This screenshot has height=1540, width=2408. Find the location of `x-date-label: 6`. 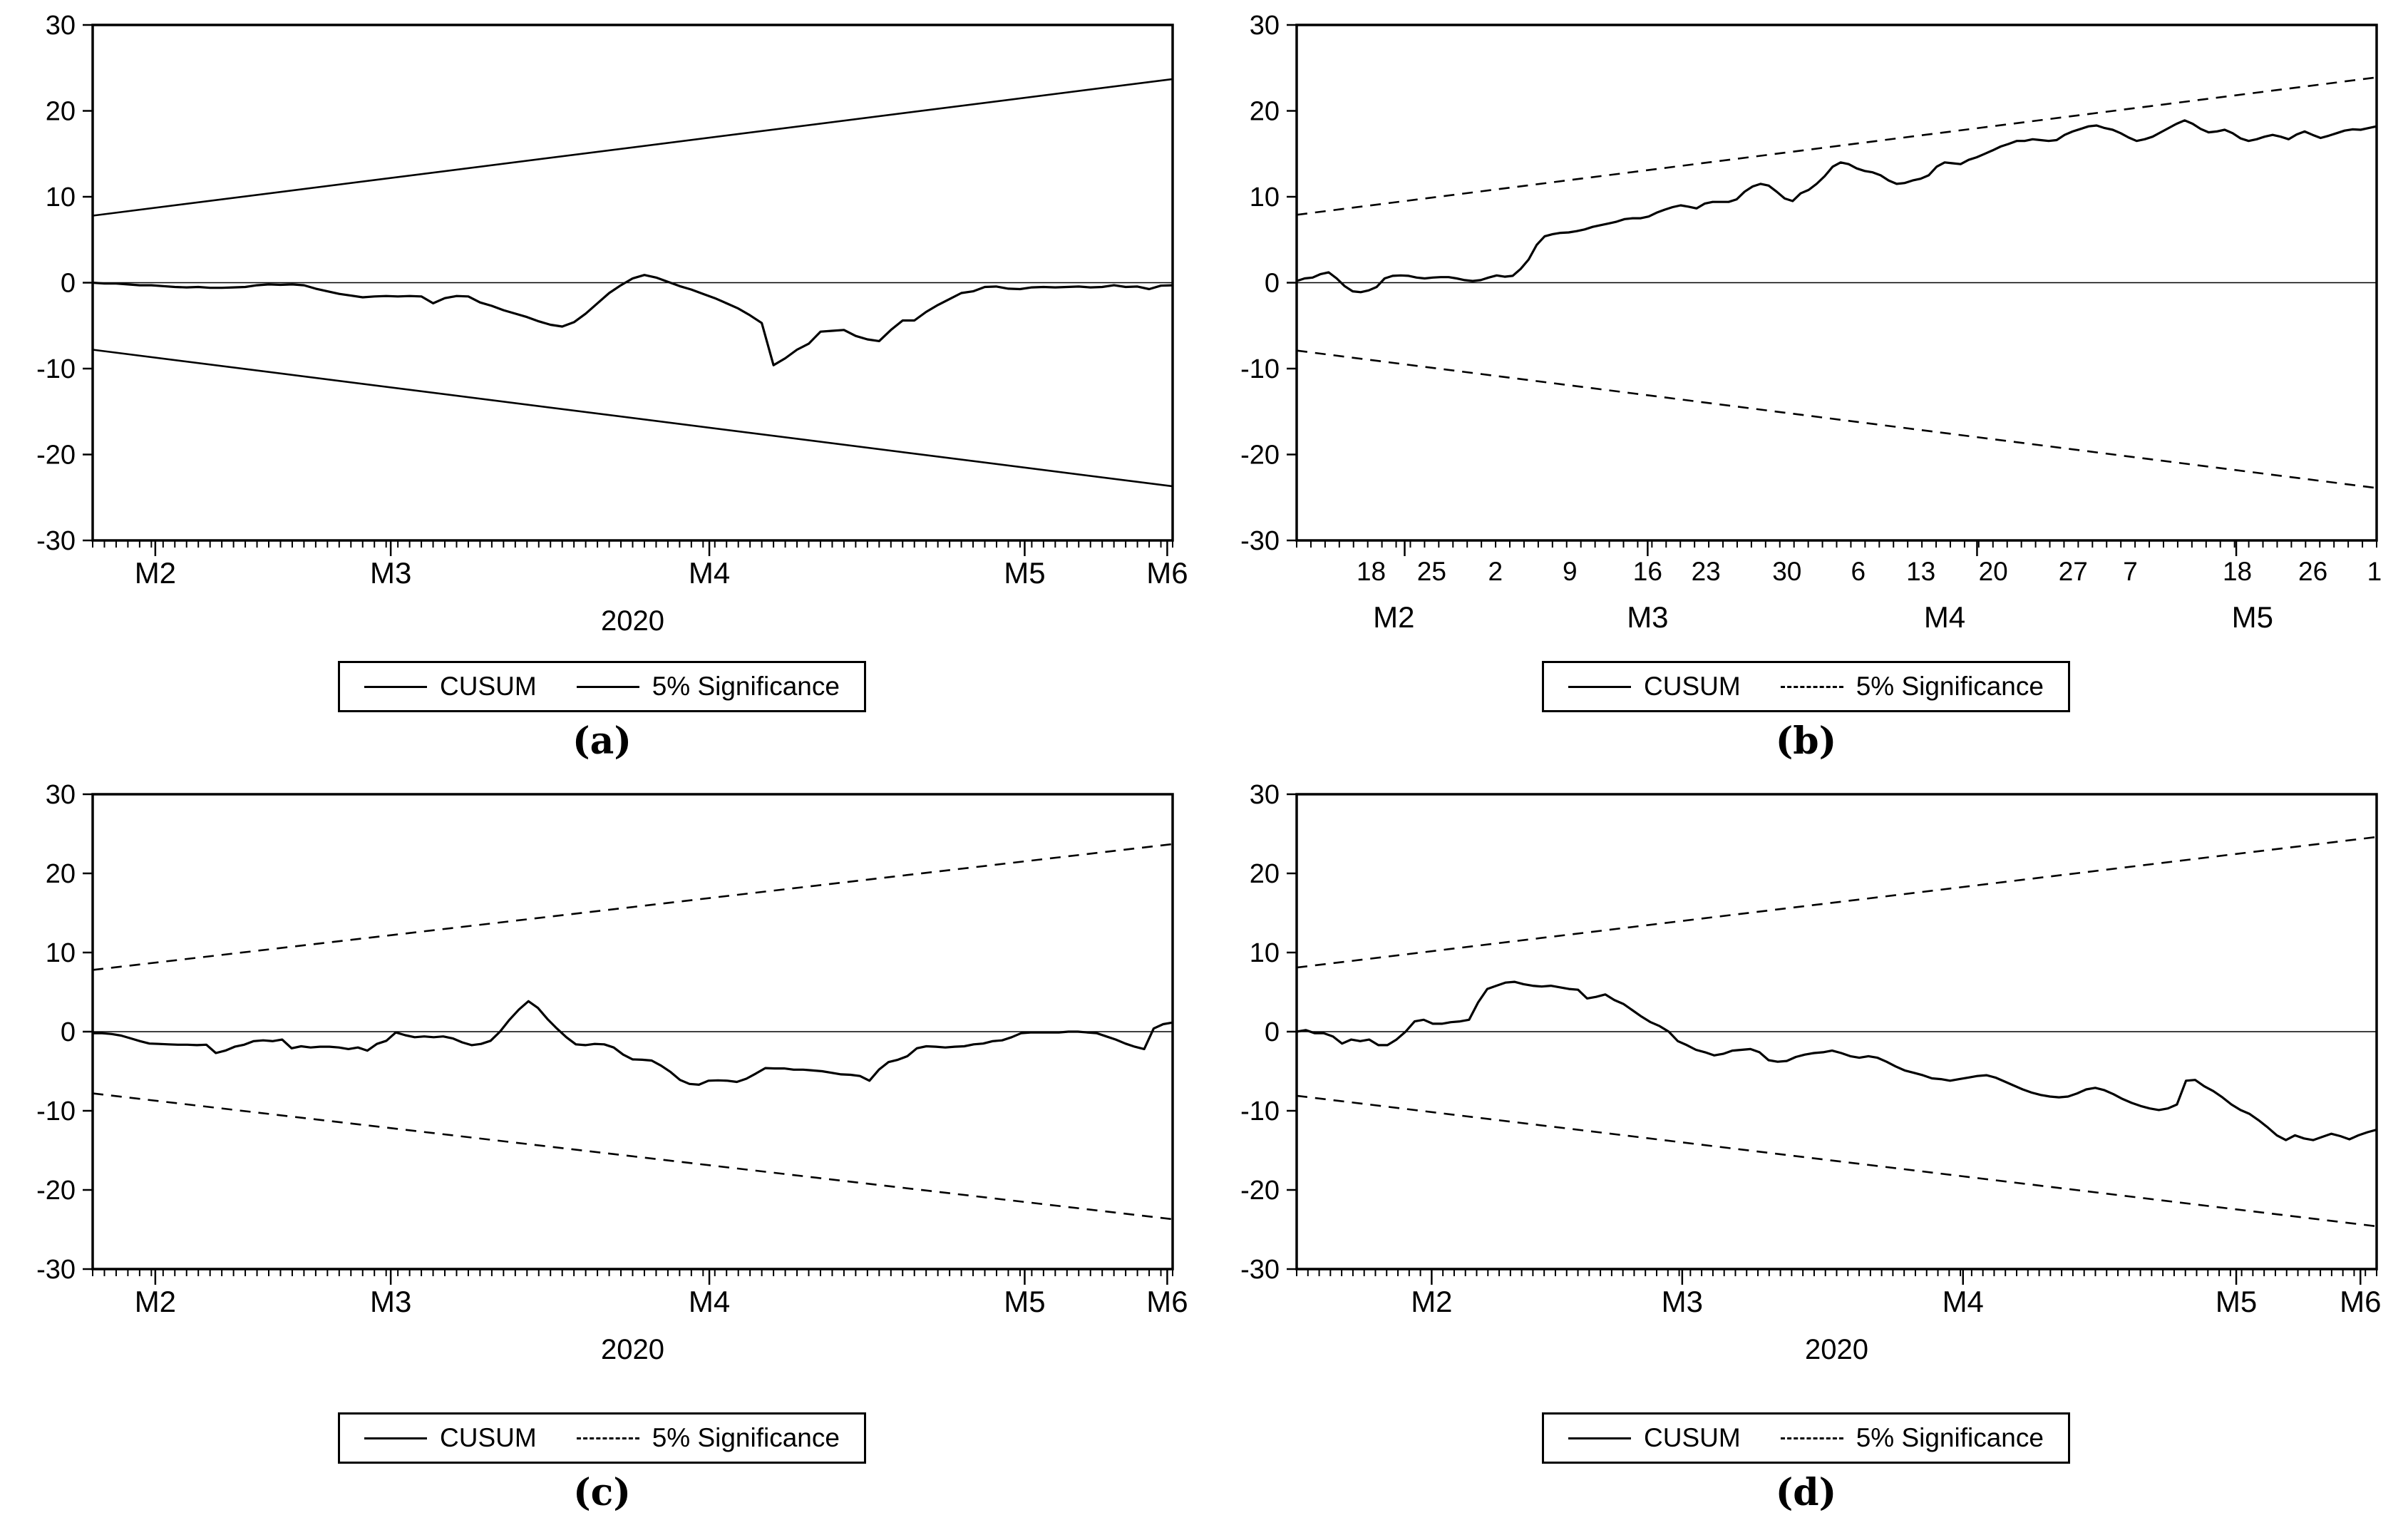

x-date-label: 6 is located at coordinates (1858, 571).